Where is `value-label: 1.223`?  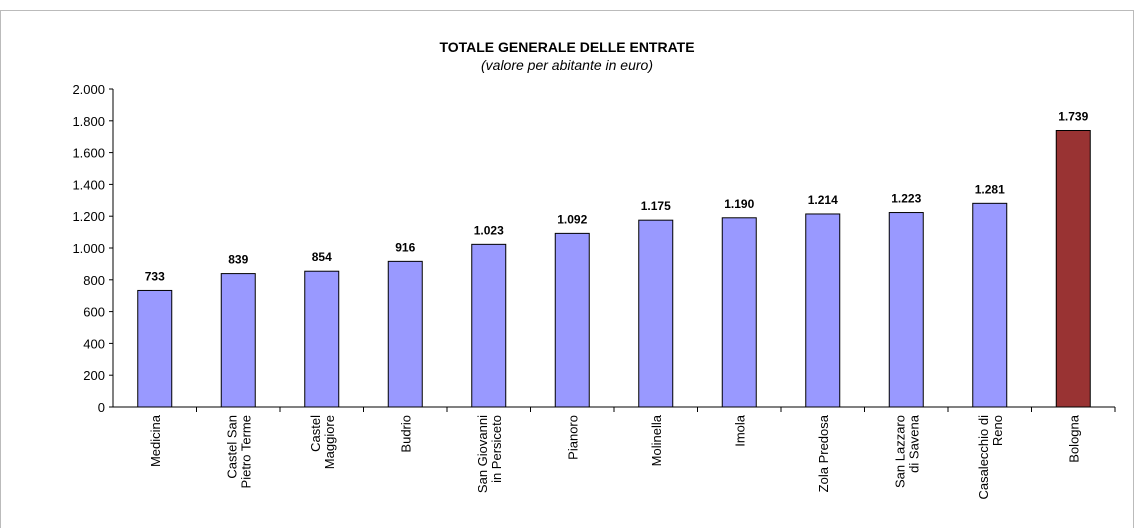
value-label: 1.223 is located at coordinates (906, 199).